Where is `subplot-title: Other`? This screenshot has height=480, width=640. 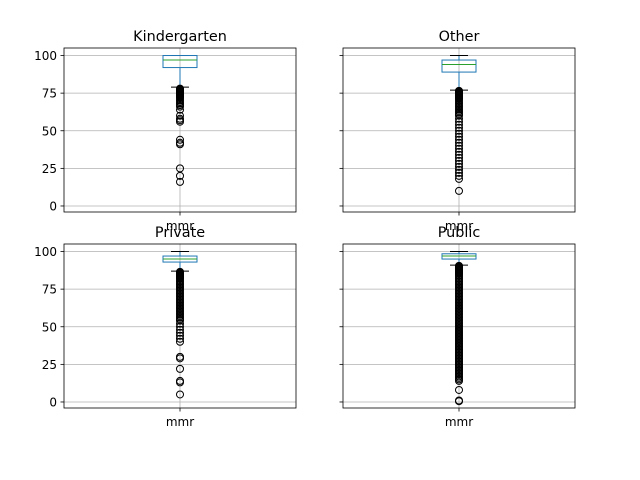
subplot-title: Other is located at coordinates (459, 37).